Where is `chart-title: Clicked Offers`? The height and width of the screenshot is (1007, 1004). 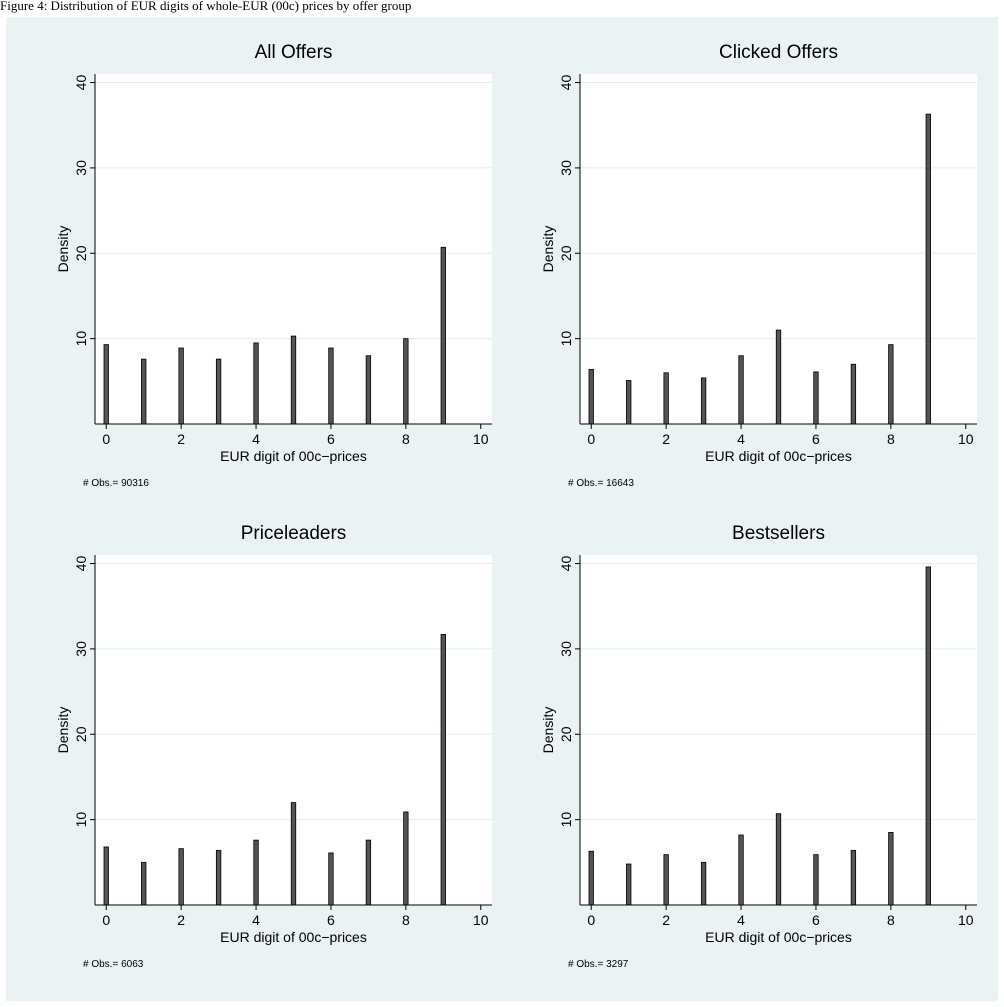
chart-title: Clicked Offers is located at coordinates (778, 52).